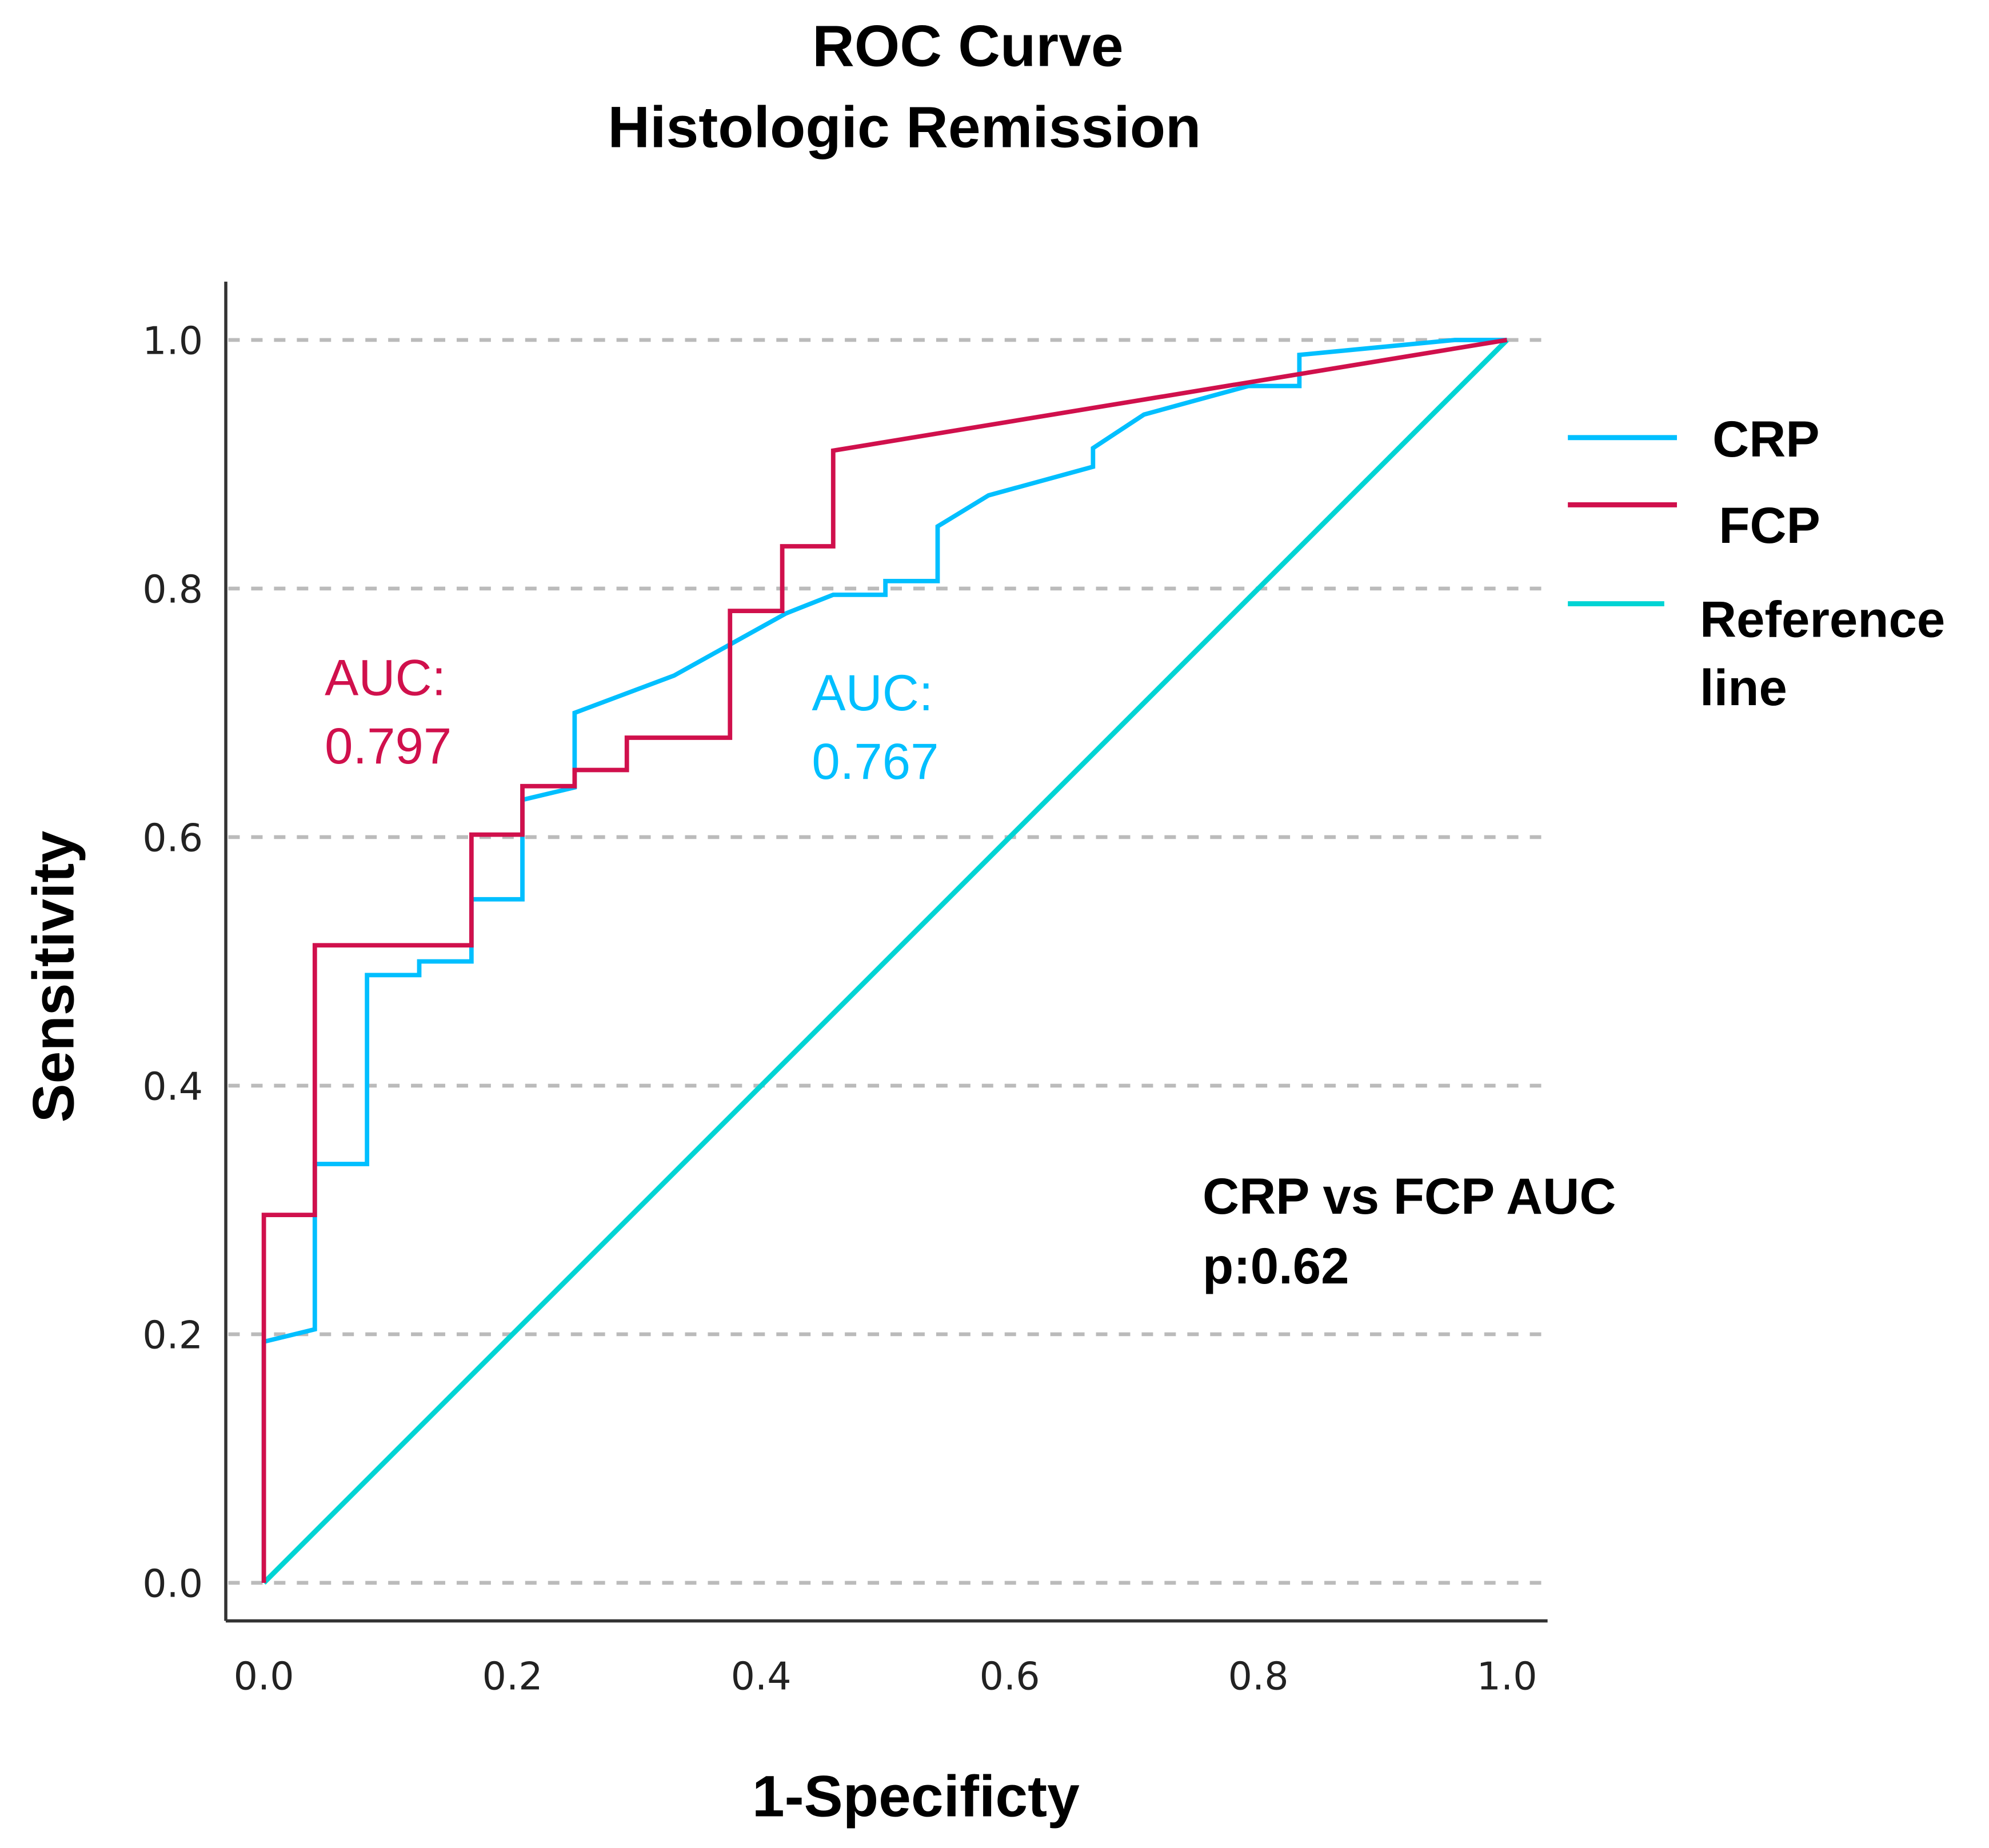 This screenshot has width=1989, height=1848. What do you see at coordinates (1507, 1676) in the screenshot?
I see `x-tick-label: 1.0` at bounding box center [1507, 1676].